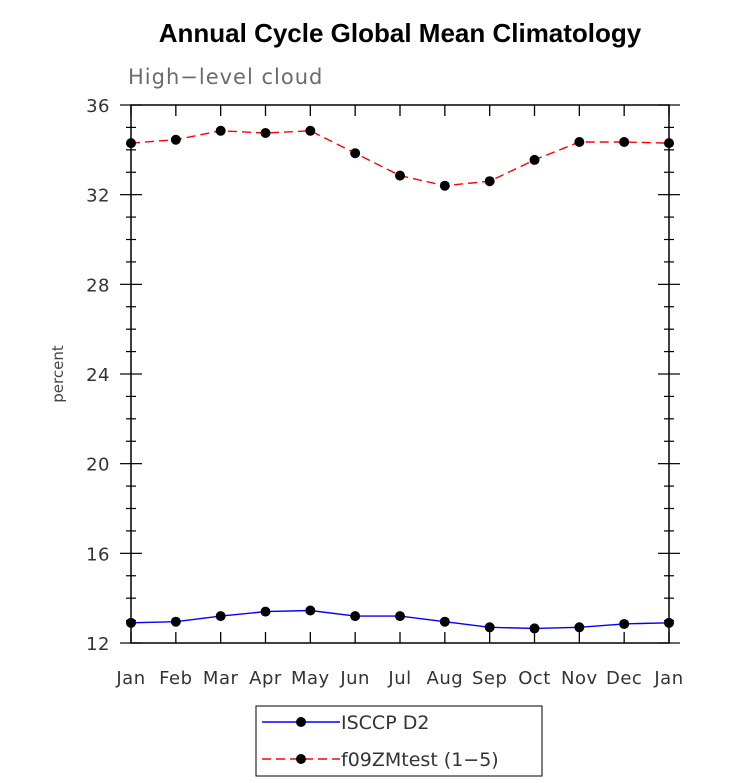 This screenshot has height=783, width=733. What do you see at coordinates (385, 723) in the screenshot?
I see `legend-label: ISCCP D2` at bounding box center [385, 723].